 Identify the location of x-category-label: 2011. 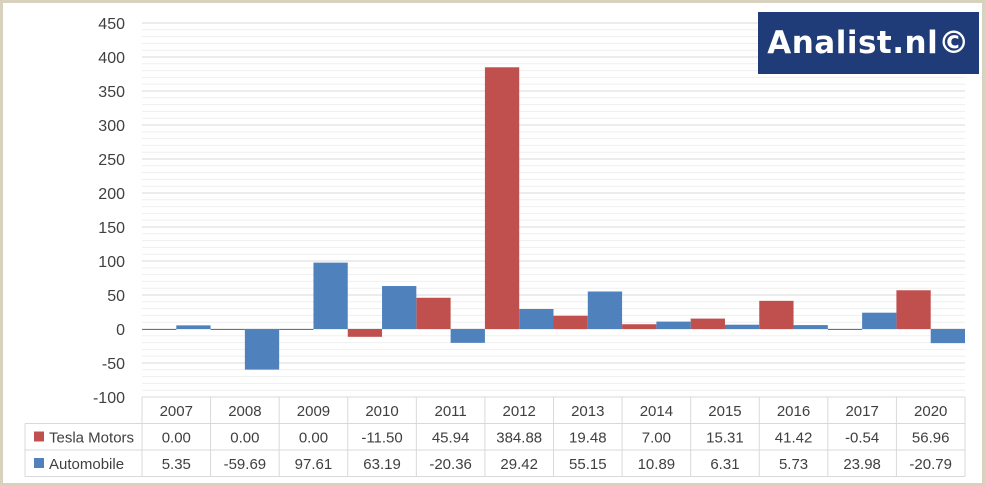
(450, 411).